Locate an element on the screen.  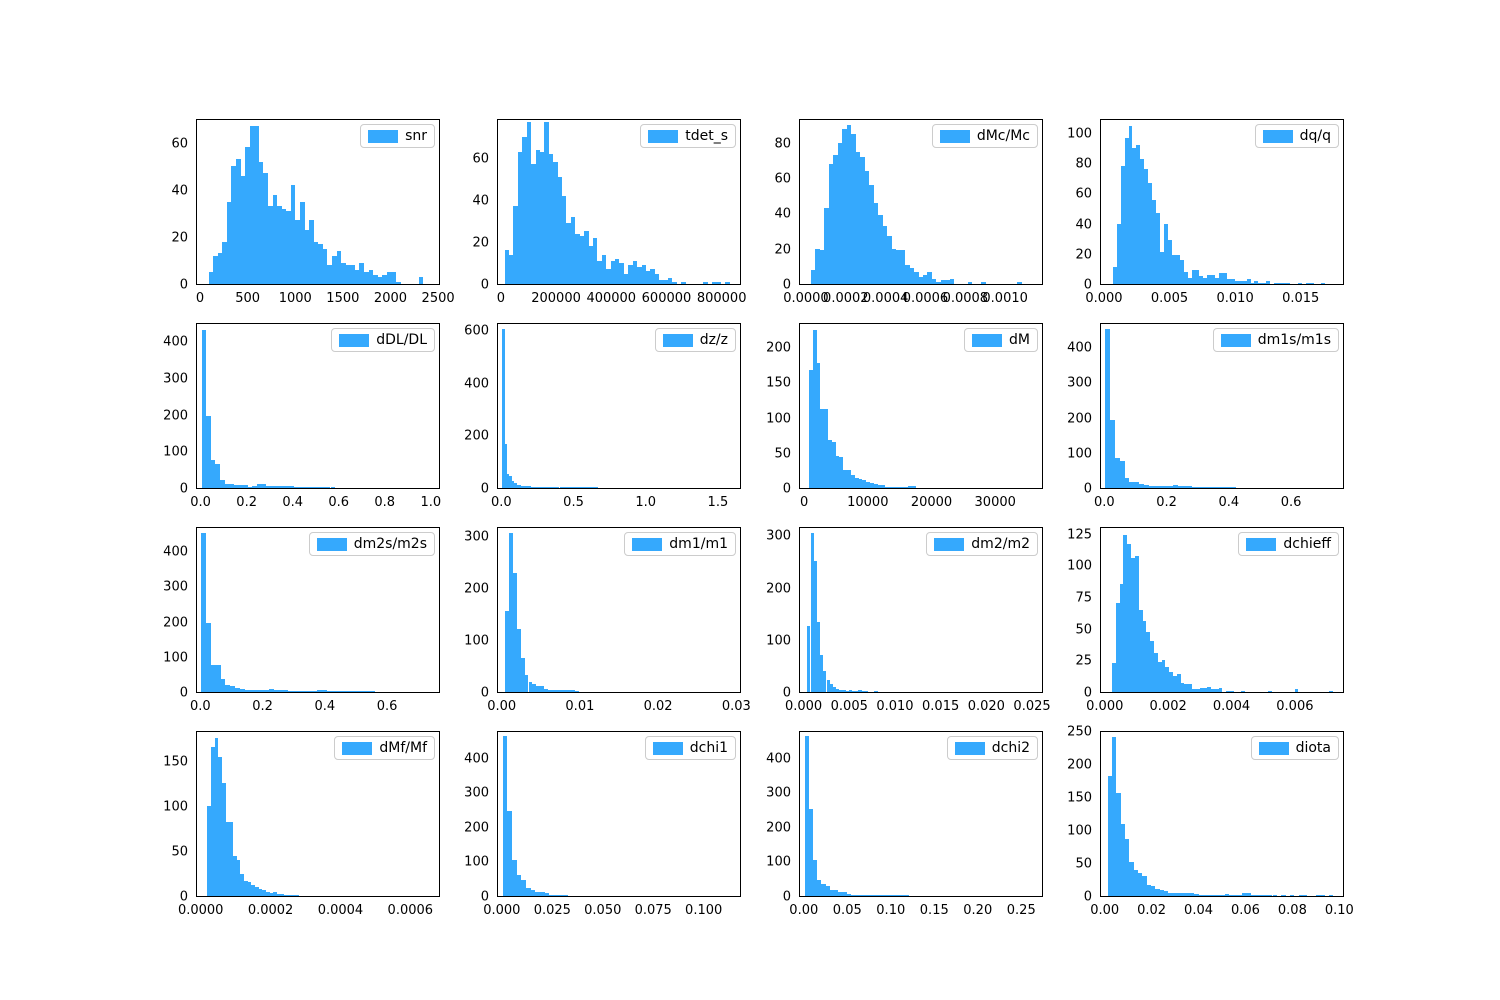
x-axis-tick-label: 0.010 is located at coordinates (1235, 298).